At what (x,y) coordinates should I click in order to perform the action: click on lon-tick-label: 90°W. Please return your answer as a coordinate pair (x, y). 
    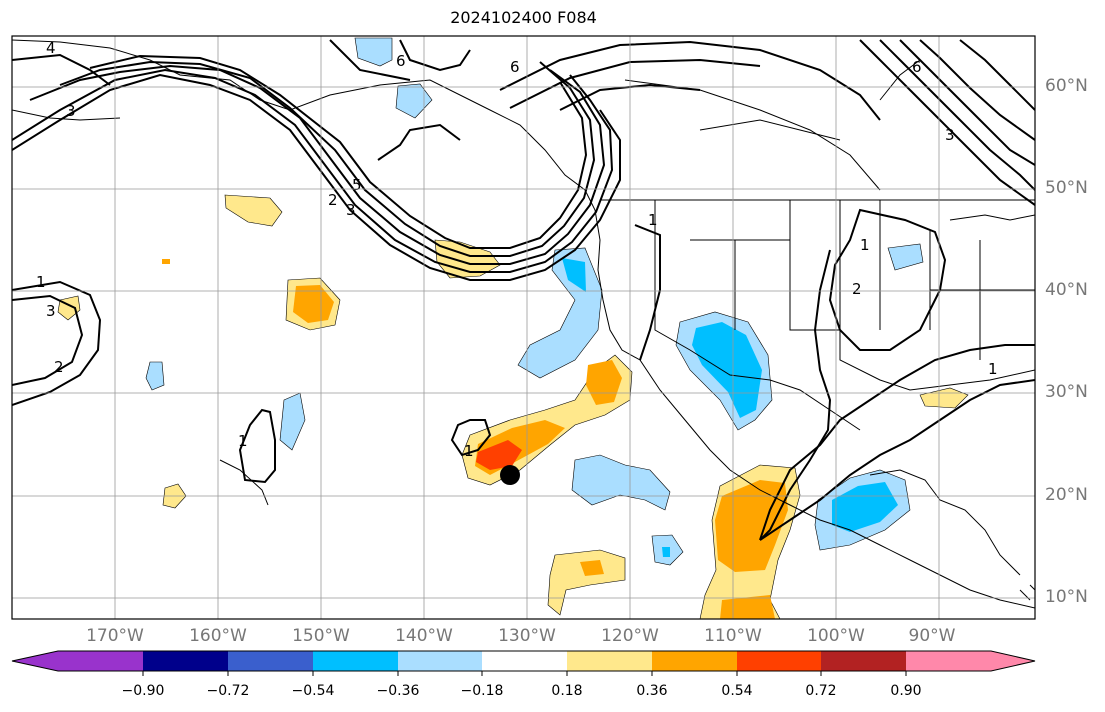
    Looking at the image, I should click on (932, 636).